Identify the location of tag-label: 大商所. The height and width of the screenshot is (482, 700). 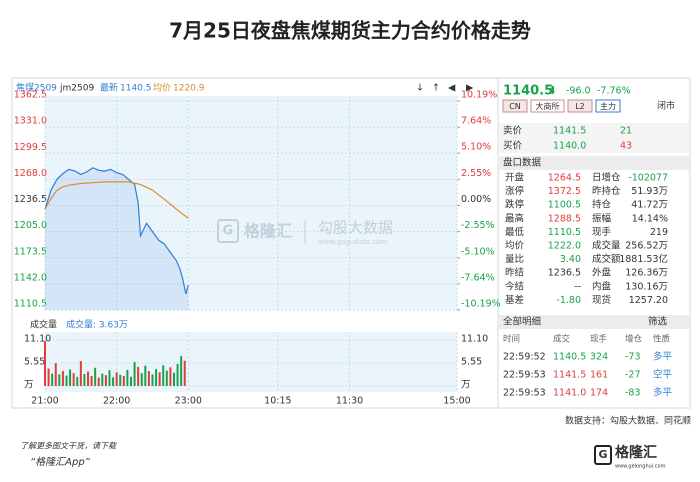
(548, 106).